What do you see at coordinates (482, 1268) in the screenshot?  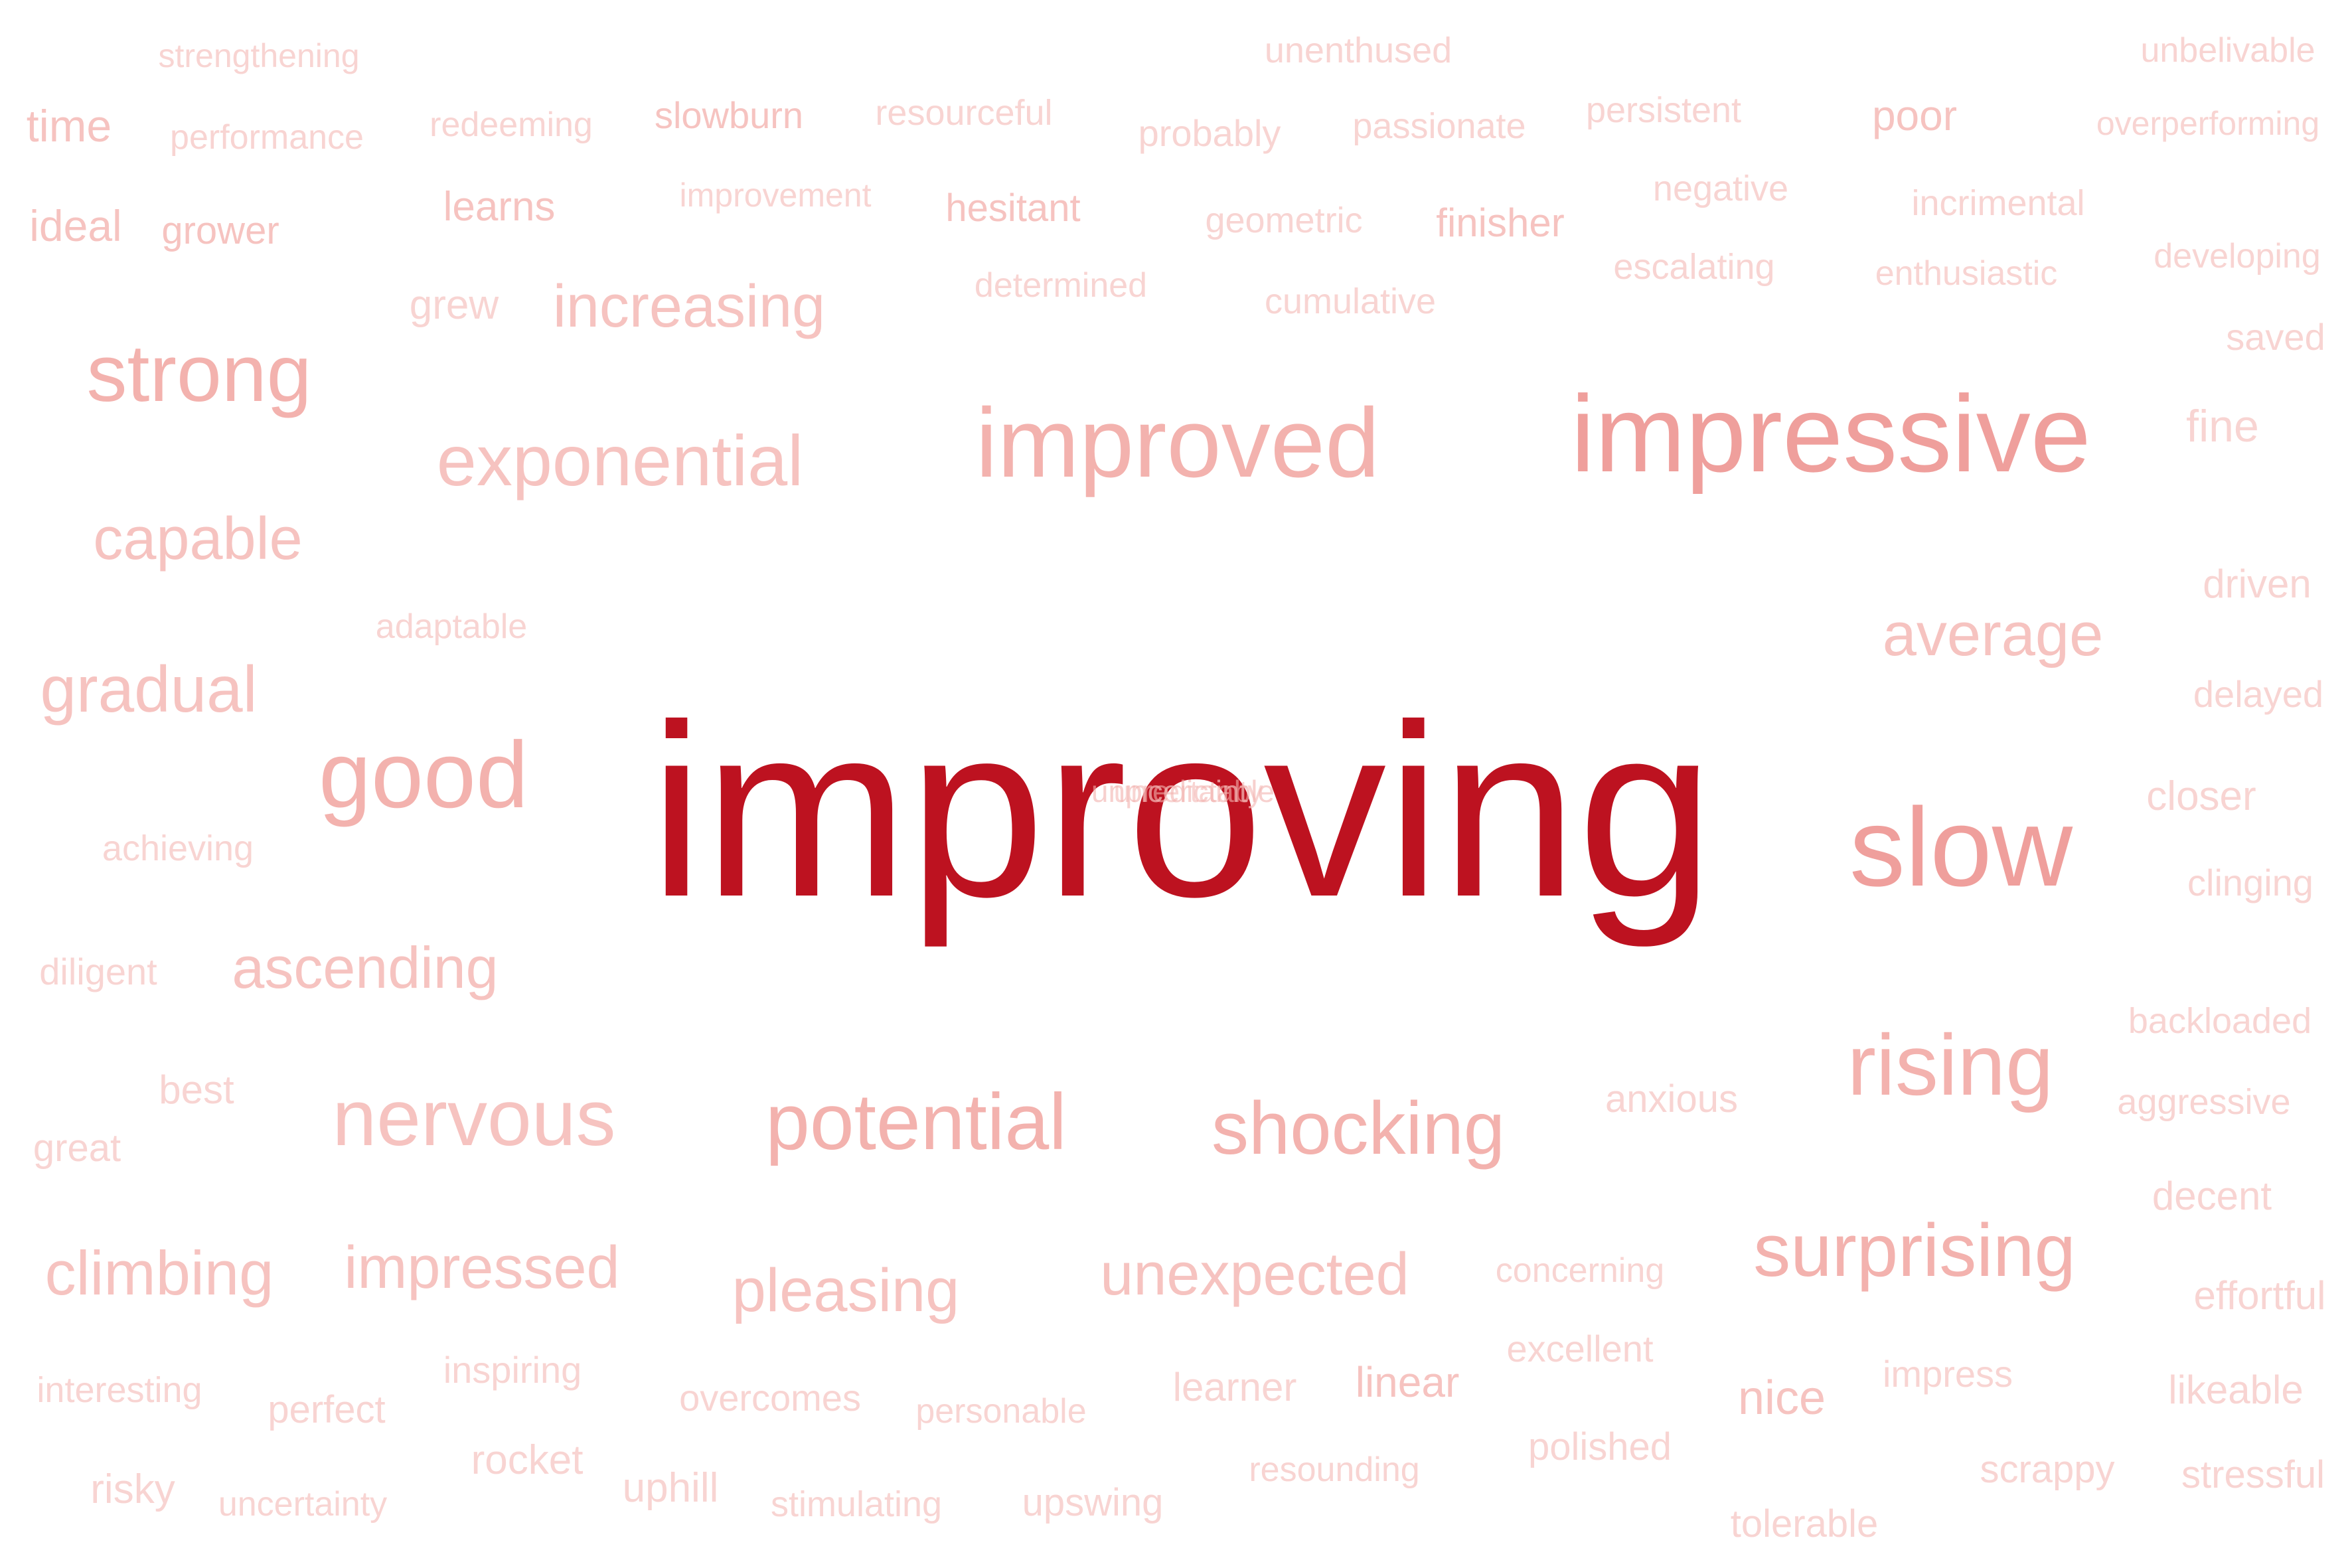 I see `word-impressed: impressed` at bounding box center [482, 1268].